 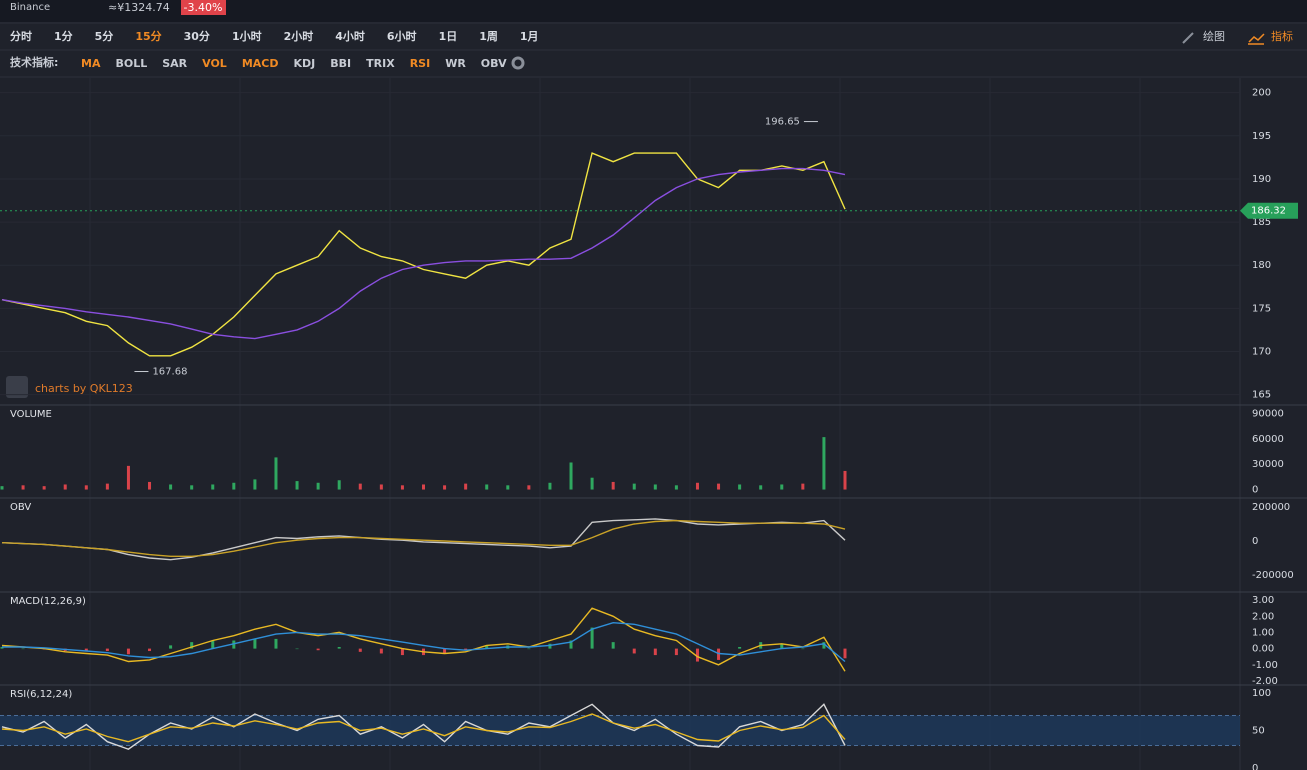 What do you see at coordinates (1261, 136) in the screenshot?
I see `y-tick-label: 195` at bounding box center [1261, 136].